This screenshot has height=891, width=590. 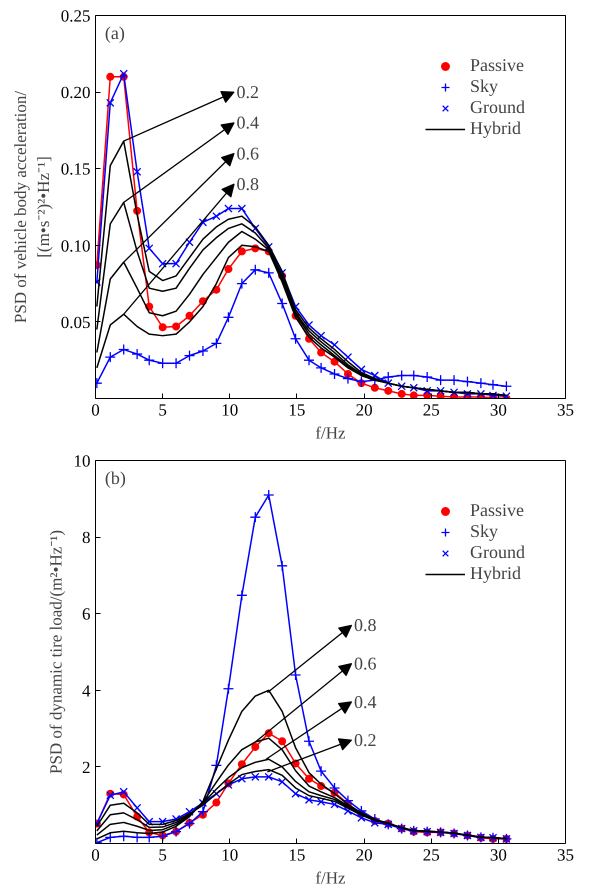 I want to click on chart-title: (a), so click(x=114, y=33).